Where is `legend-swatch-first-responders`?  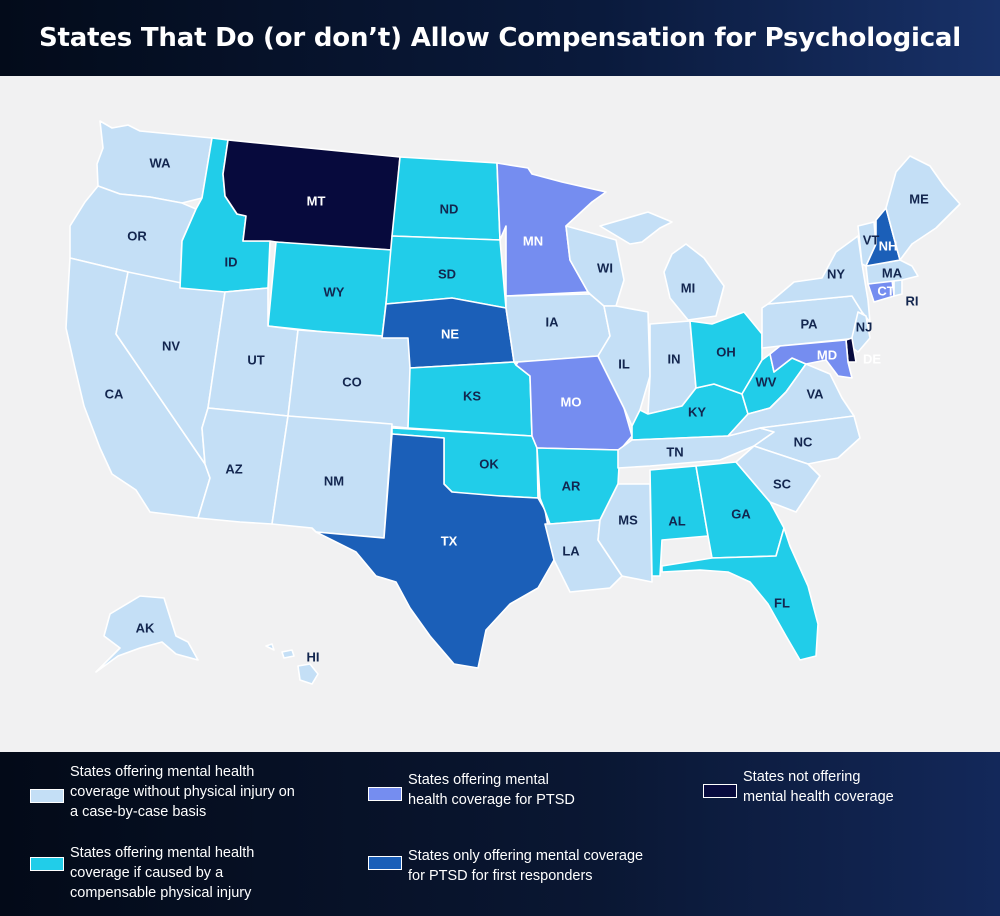
legend-swatch-first-responders is located at coordinates (385, 863).